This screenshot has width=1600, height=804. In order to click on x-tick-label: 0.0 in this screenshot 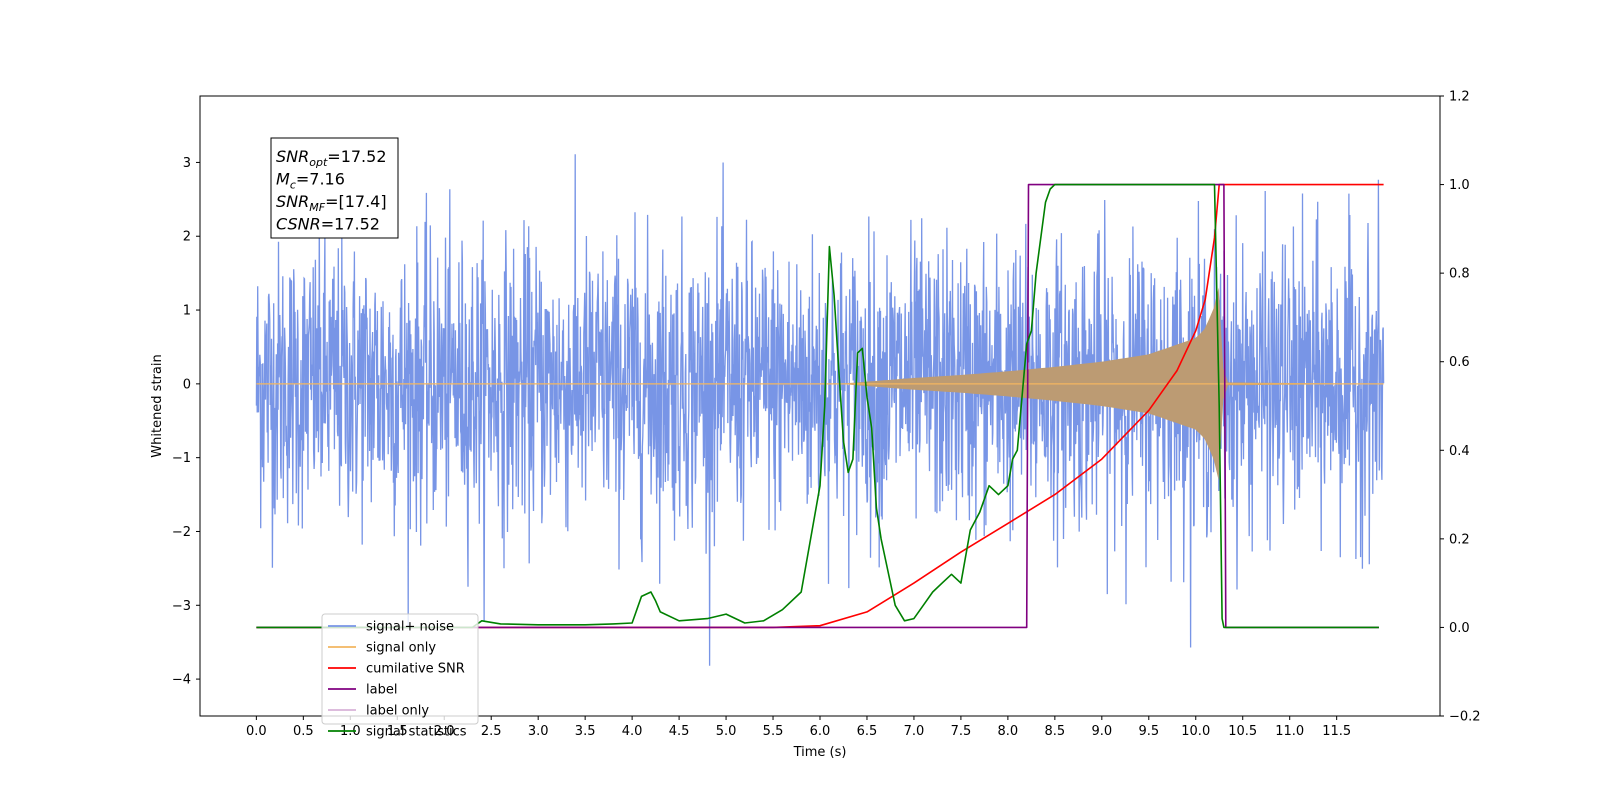, I will do `click(256, 731)`.